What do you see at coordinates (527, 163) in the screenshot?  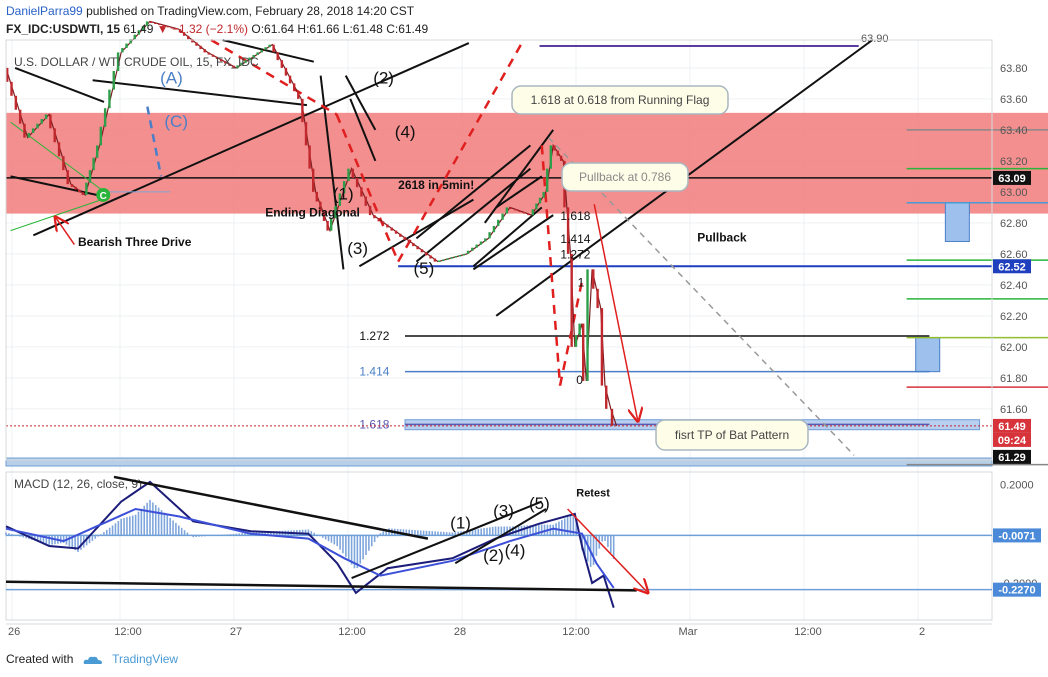 I see `resistance-zone` at bounding box center [527, 163].